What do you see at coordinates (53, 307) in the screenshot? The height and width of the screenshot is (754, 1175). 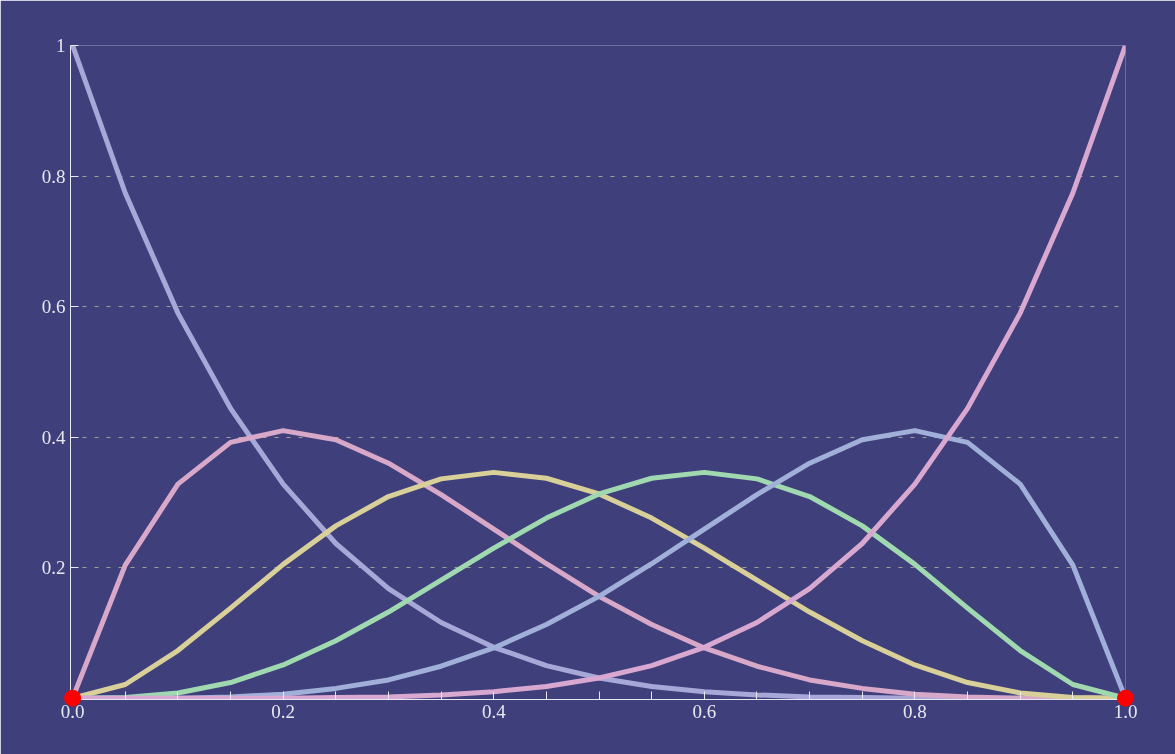 I see `y-tick-label: 0.6` at bounding box center [53, 307].